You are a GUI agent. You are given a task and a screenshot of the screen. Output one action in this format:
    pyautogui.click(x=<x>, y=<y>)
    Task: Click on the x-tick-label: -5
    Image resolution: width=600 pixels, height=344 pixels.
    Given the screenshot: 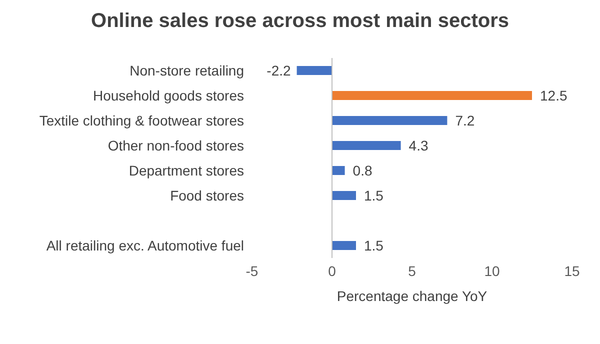 What is the action you would take?
    pyautogui.click(x=252, y=270)
    